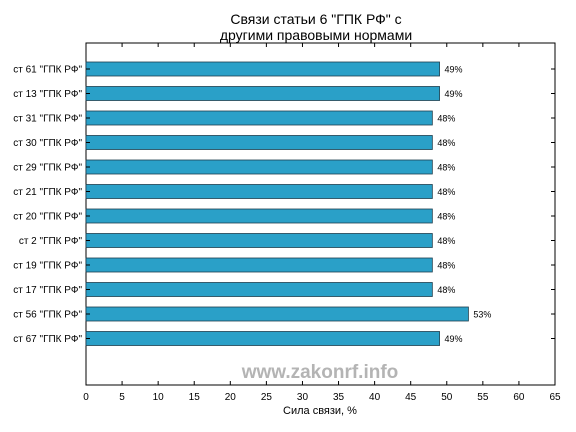 The width and height of the screenshot is (576, 432). I want to click on x-tick-label: 60, so click(519, 397).